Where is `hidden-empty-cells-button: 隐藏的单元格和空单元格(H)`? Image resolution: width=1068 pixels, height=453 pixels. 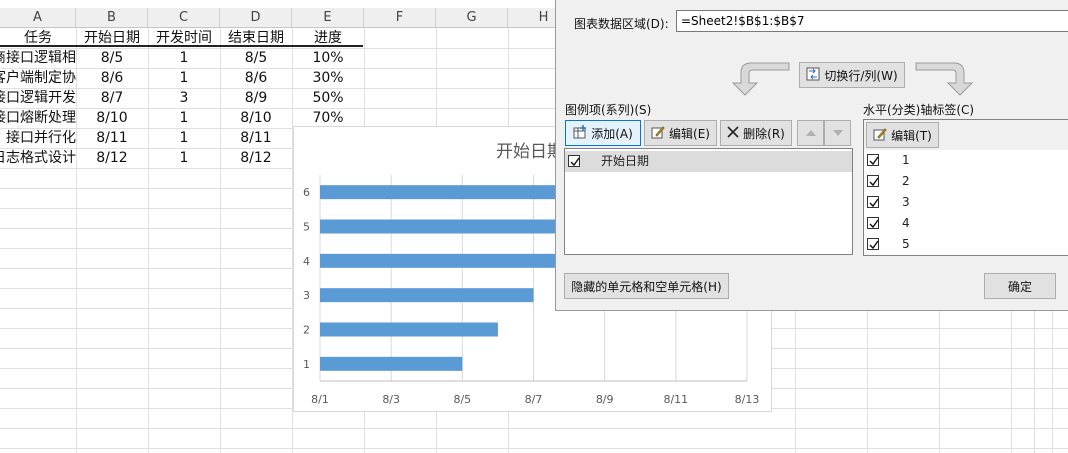 hidden-empty-cells-button: 隐藏的单元格和空单元格(H) is located at coordinates (646, 286).